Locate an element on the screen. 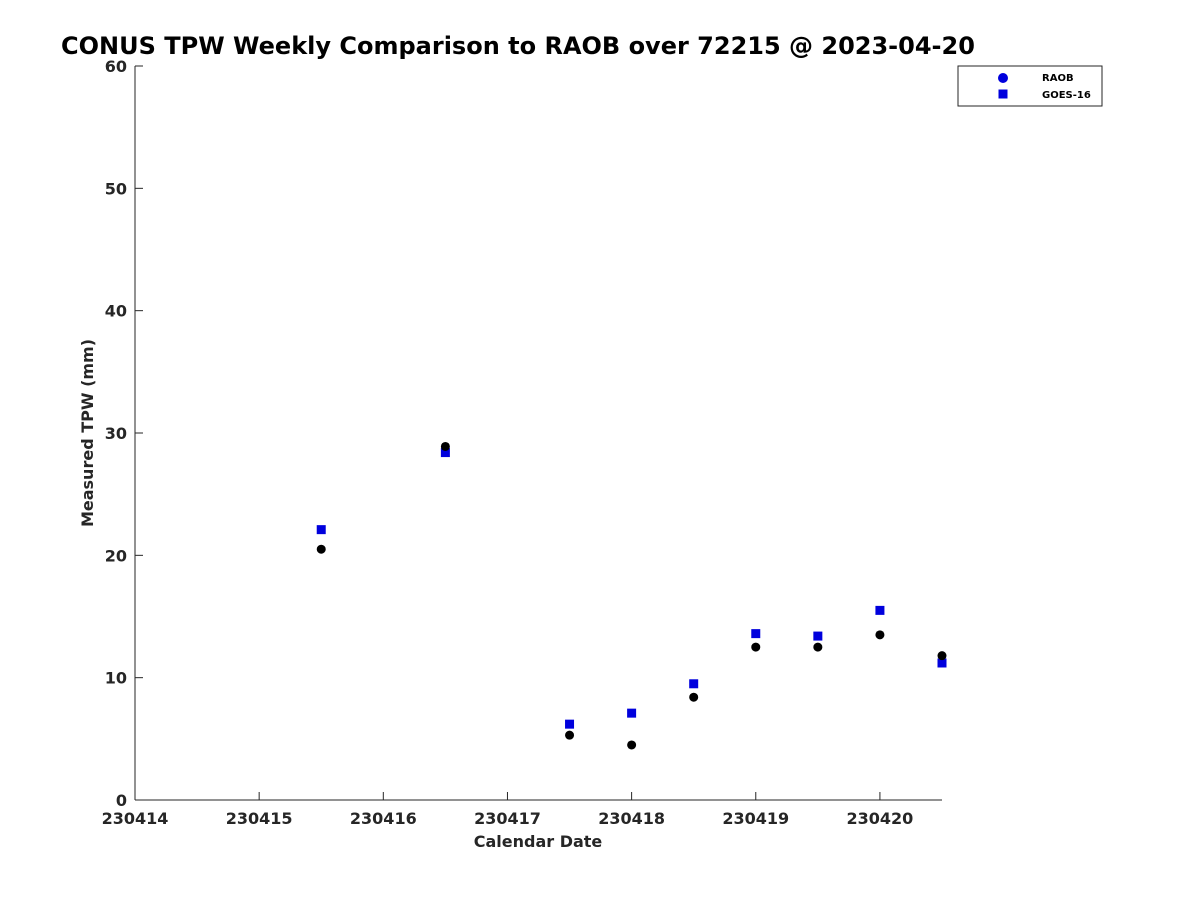 The image size is (1200, 900). y-tick-label: 0 is located at coordinates (121, 800).